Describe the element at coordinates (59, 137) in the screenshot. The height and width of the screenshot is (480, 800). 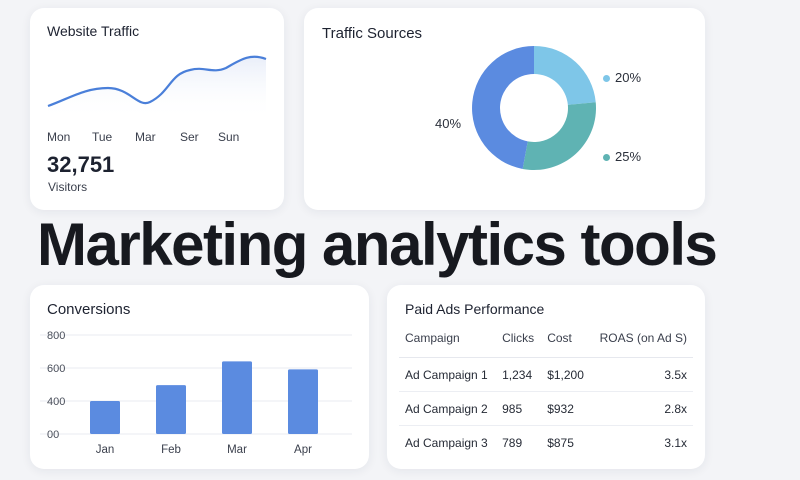
I see `day-label: Mon` at that location.